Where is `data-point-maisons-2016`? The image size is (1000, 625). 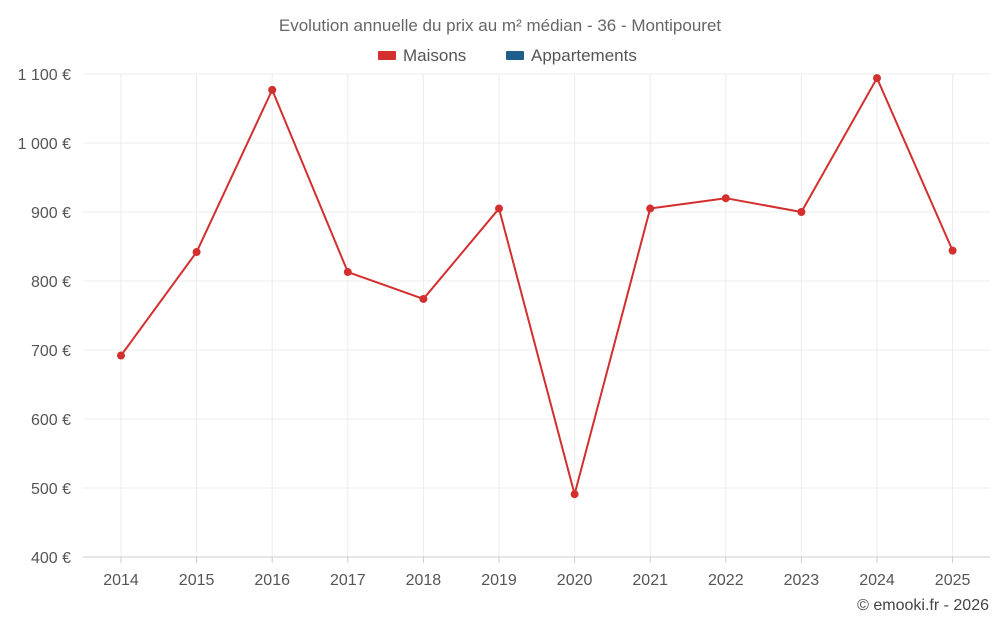
data-point-maisons-2016 is located at coordinates (272, 89).